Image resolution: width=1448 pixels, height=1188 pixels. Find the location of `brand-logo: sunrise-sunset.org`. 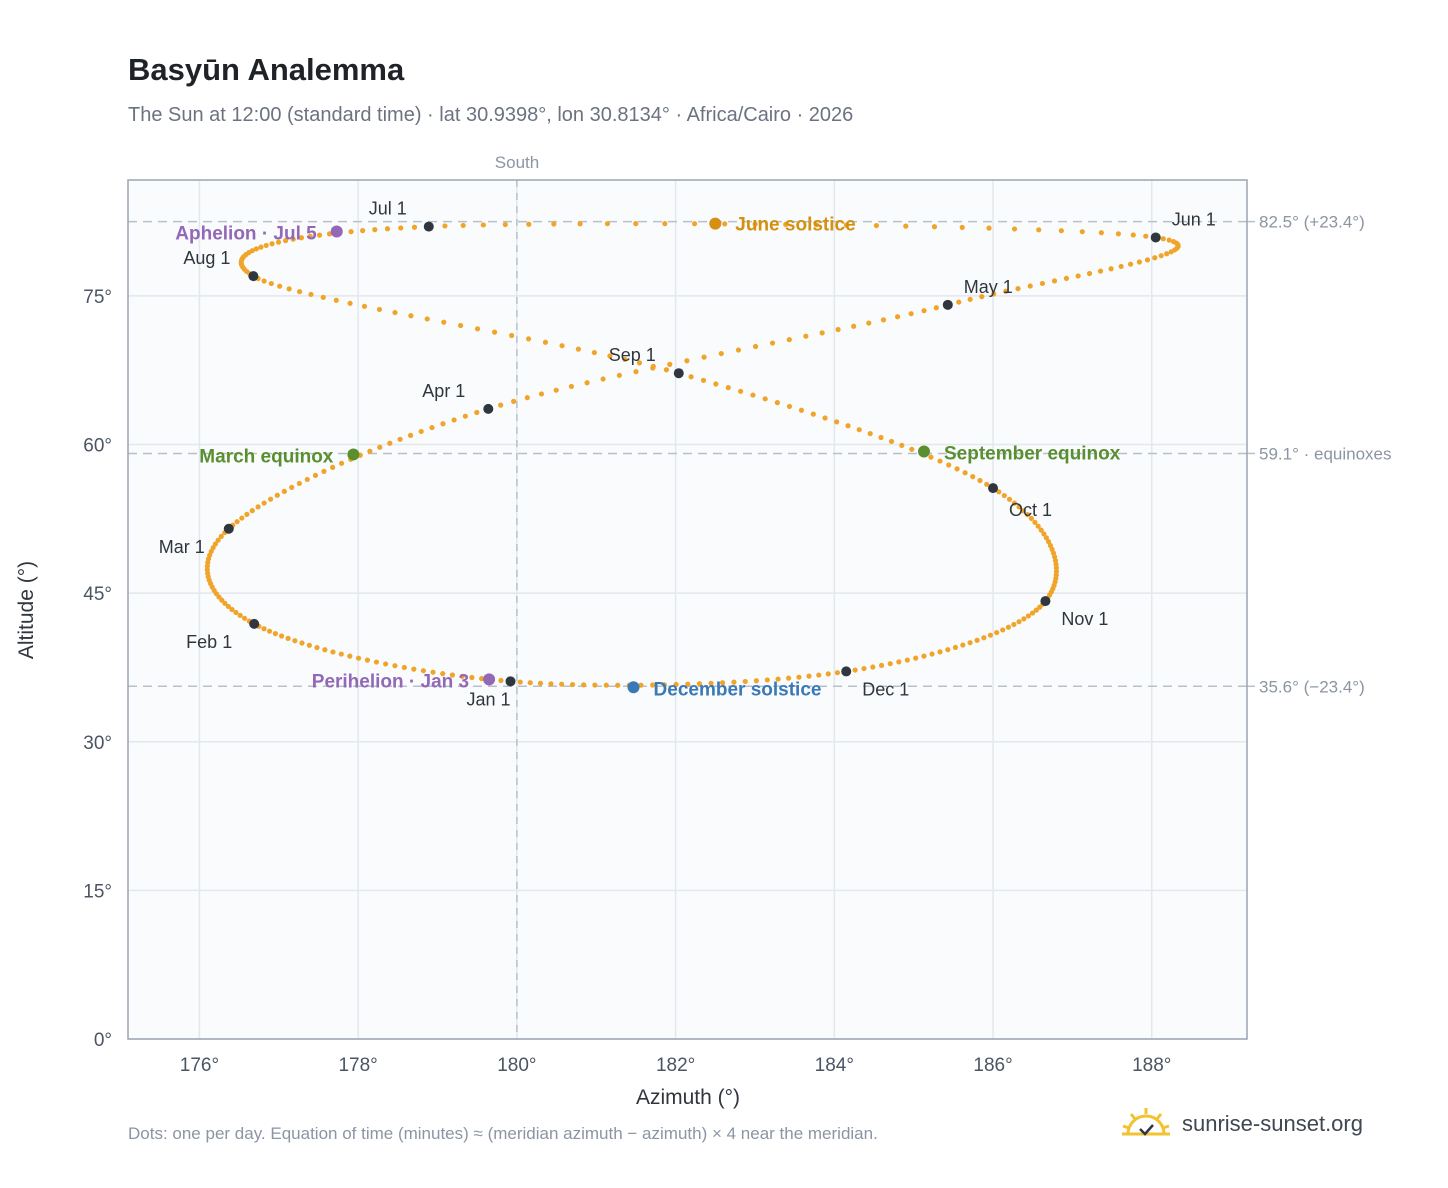

brand-logo: sunrise-sunset.org is located at coordinates (1241, 1124).